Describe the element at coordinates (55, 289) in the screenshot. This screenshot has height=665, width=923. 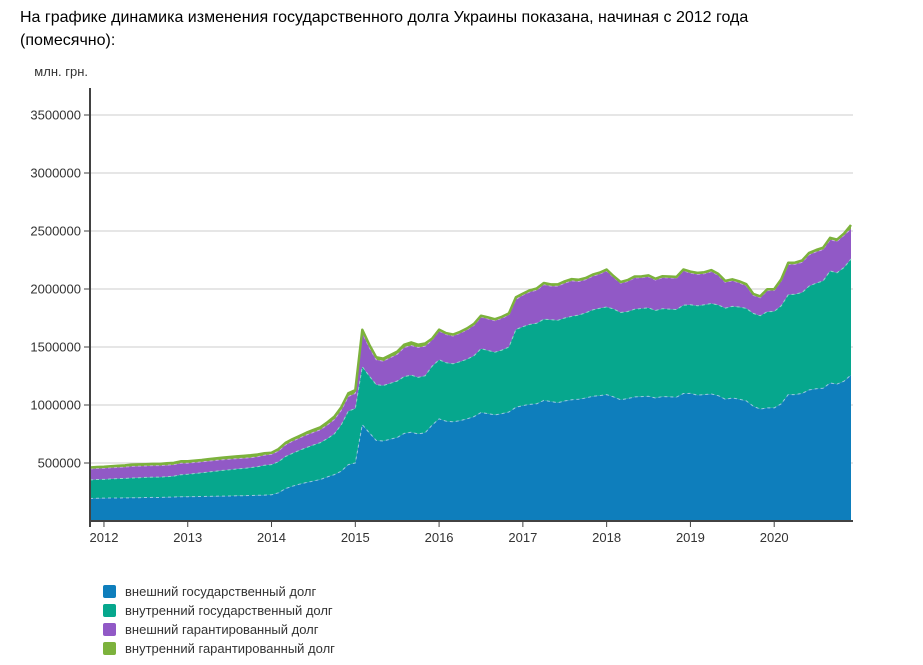
I see `y-tick-label: 2000000` at that location.